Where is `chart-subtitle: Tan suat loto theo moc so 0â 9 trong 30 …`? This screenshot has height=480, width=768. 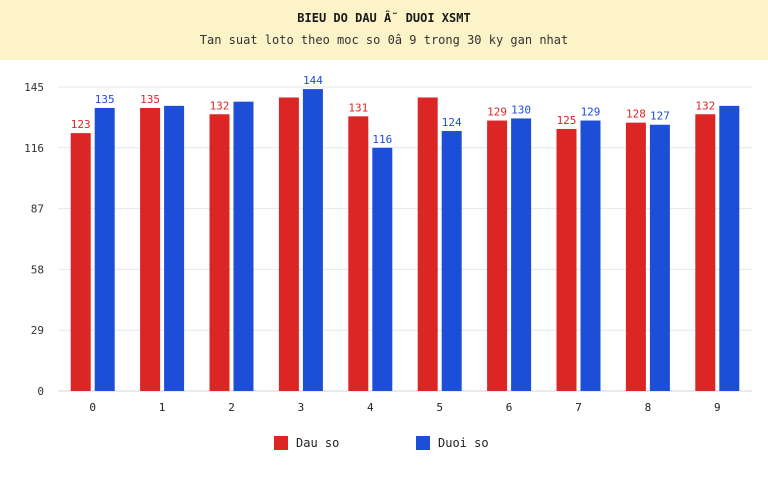
chart-subtitle: Tan suat loto theo moc so 0â 9 trong 30 … is located at coordinates (384, 40).